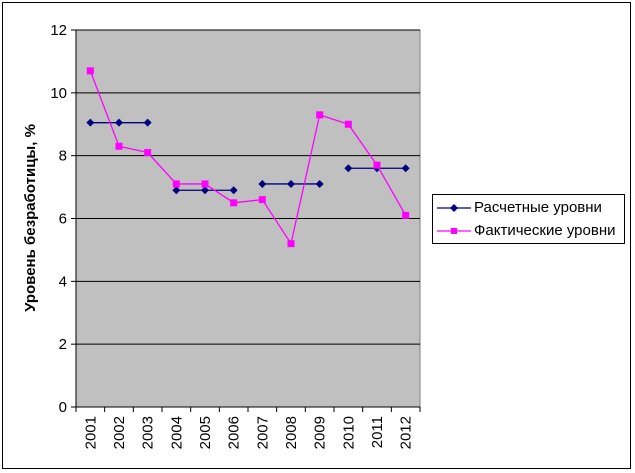 Image resolution: width=635 pixels, height=473 pixels. What do you see at coordinates (63, 407) in the screenshot?
I see `y-tick-label: 0` at bounding box center [63, 407].